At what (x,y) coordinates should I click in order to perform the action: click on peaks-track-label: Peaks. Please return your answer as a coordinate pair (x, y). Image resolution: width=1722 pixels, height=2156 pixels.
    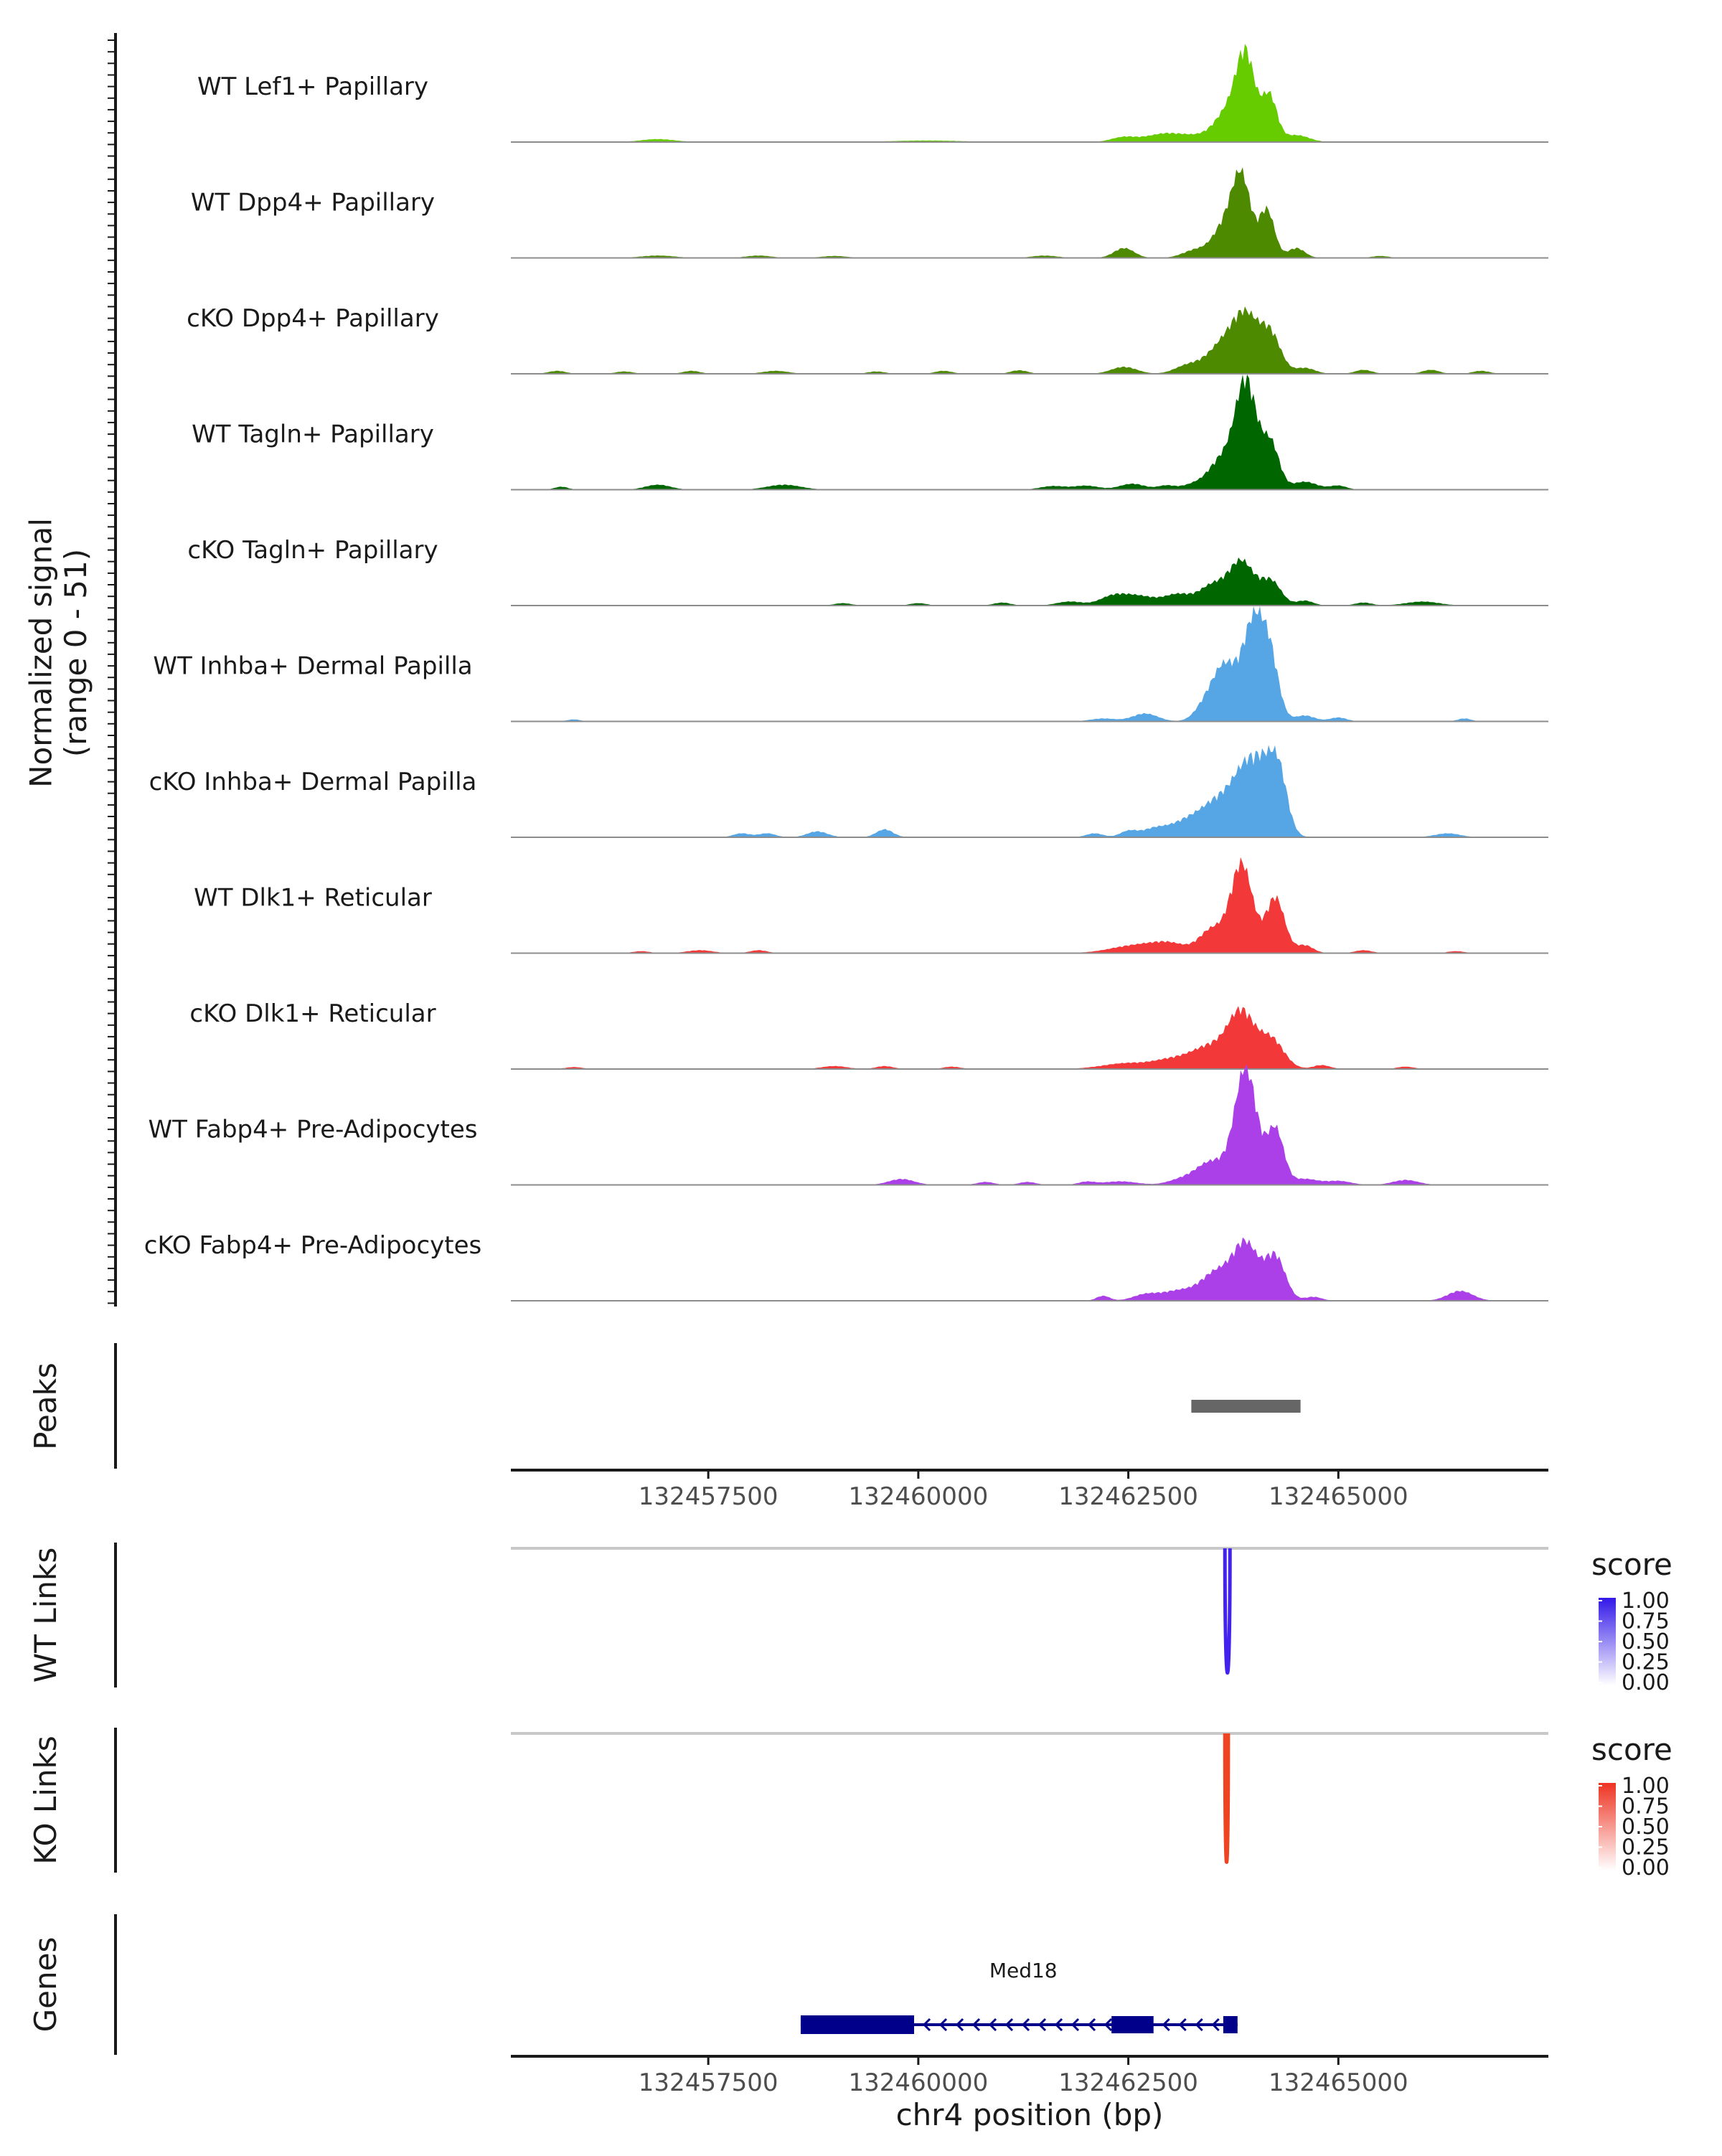
    Looking at the image, I should click on (46, 1406).